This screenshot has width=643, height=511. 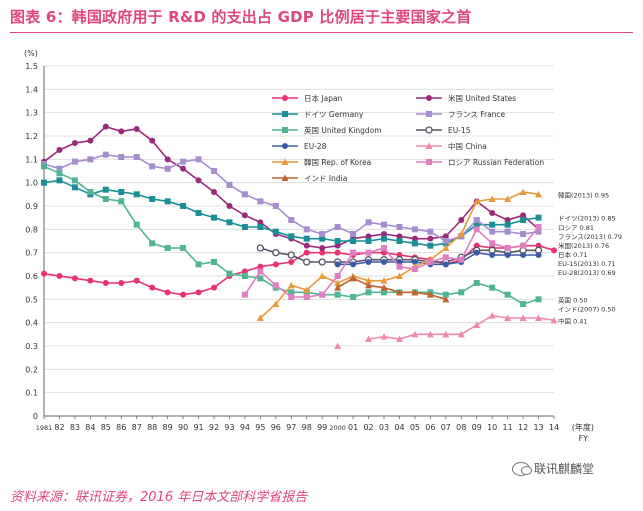 What do you see at coordinates (31, 229) in the screenshot?
I see `y-tick-label: 0.8` at bounding box center [31, 229].